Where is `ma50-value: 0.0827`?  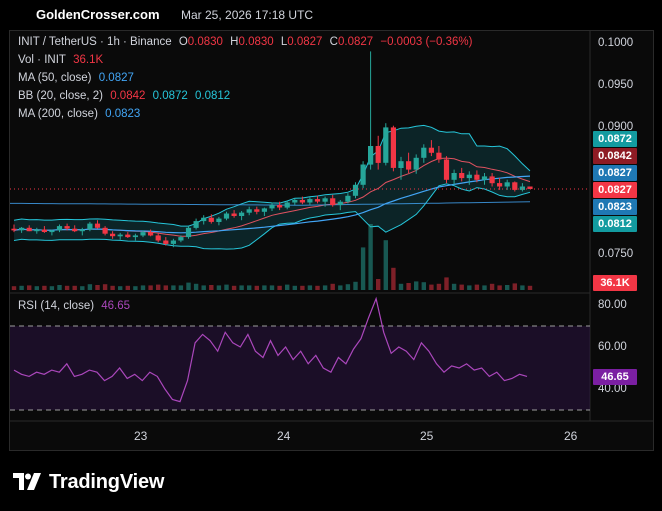 ma50-value: 0.0827 is located at coordinates (116, 78).